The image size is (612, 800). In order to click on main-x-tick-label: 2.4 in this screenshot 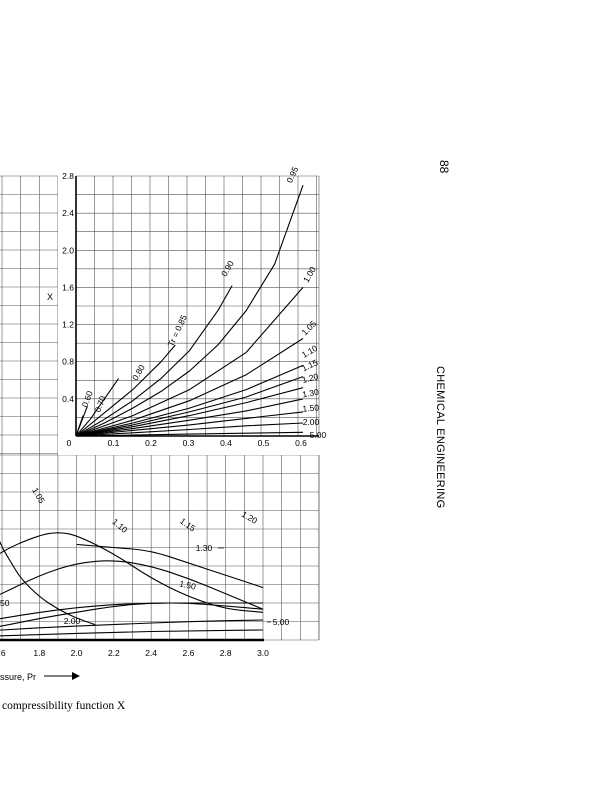, I will do `click(151, 653)`.